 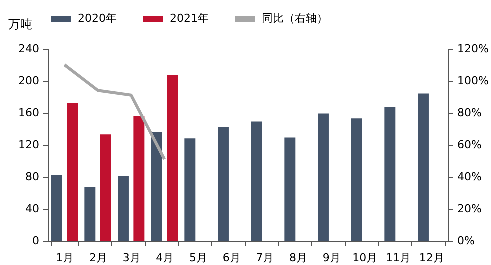 I want to click on x-tick-label: 10月, so click(x=365, y=258).